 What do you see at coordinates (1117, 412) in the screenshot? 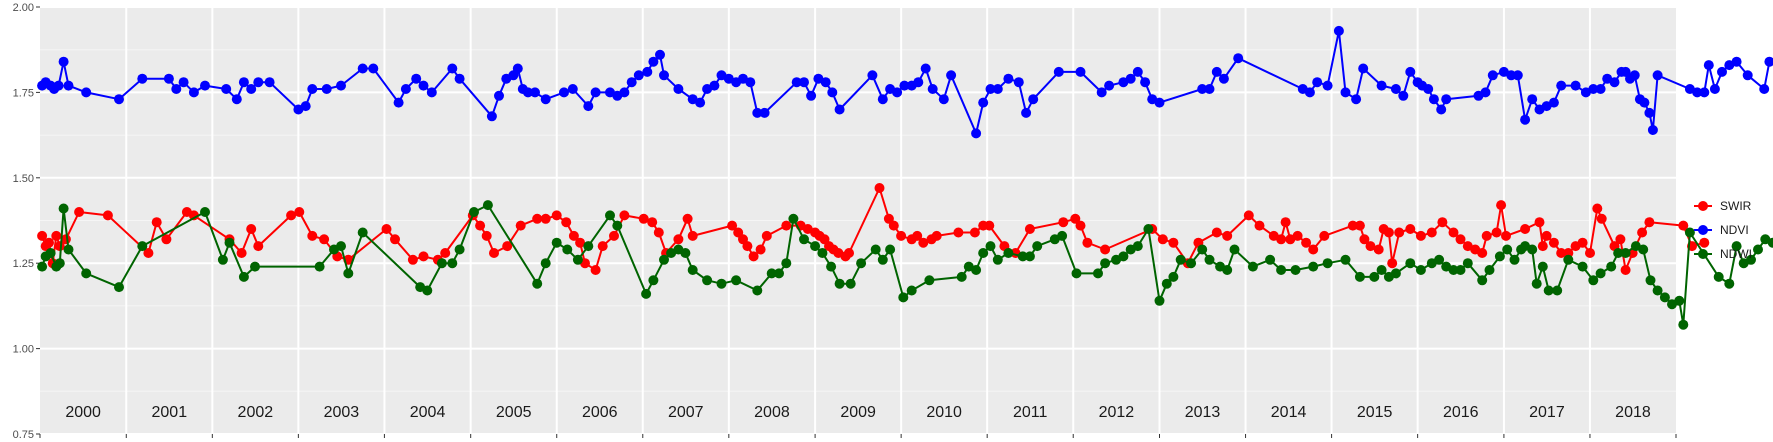
I see `year-label-2012: 2012` at bounding box center [1117, 412].